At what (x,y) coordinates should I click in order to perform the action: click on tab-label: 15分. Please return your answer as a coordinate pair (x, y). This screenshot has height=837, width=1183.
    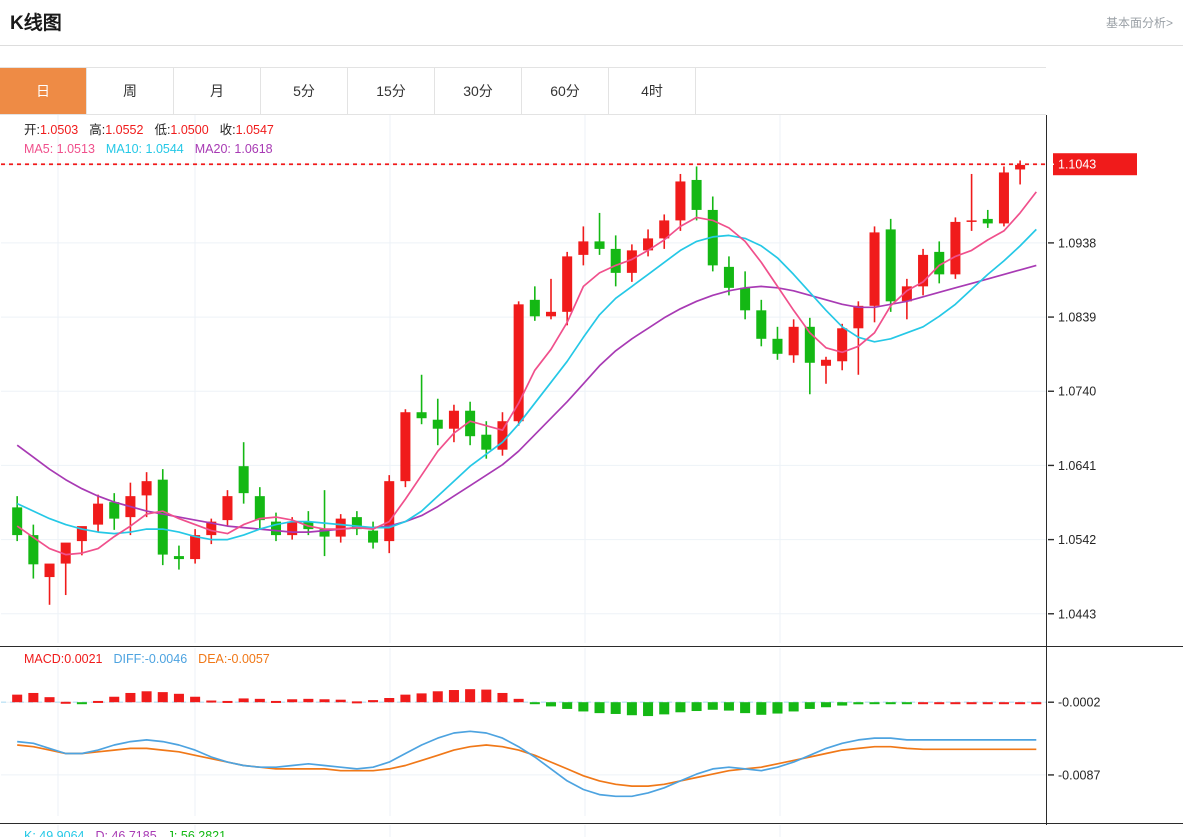
    Looking at the image, I should click on (391, 91).